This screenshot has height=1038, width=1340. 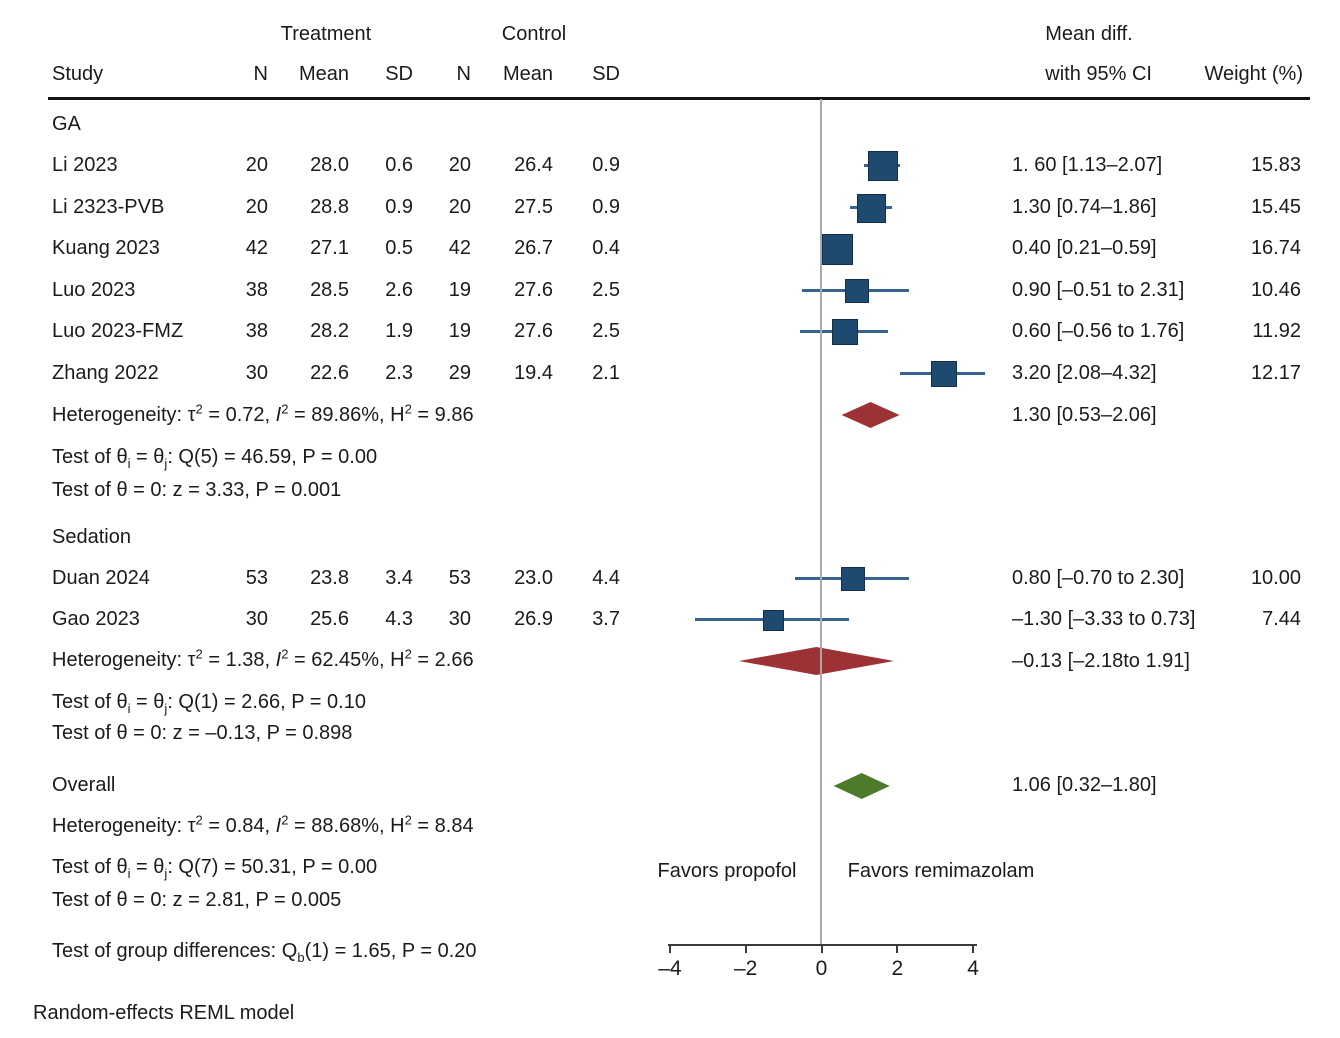 What do you see at coordinates (96, 619) in the screenshot?
I see `study-name: Gao 2023` at bounding box center [96, 619].